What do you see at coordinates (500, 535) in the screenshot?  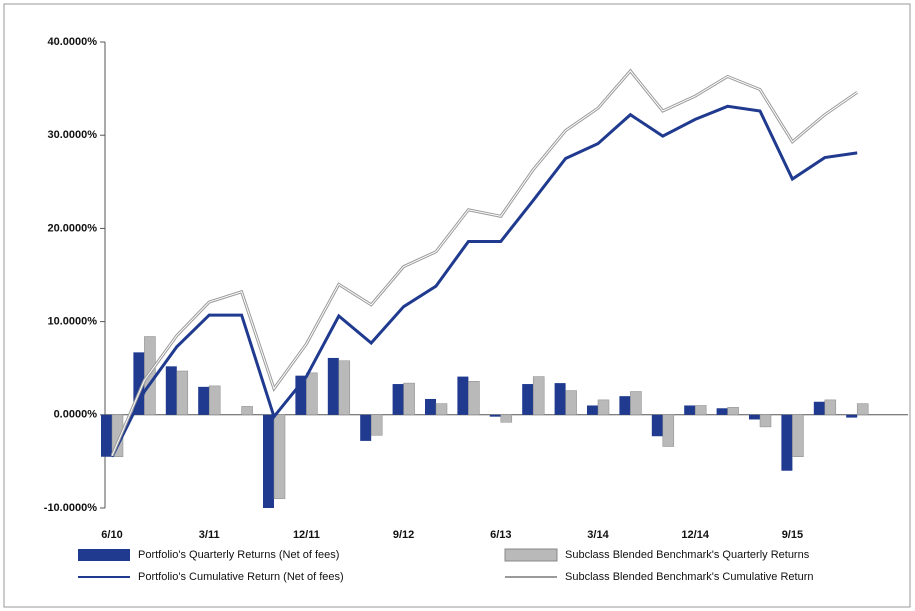 I see `x-tick-label: 6/13` at bounding box center [500, 535].